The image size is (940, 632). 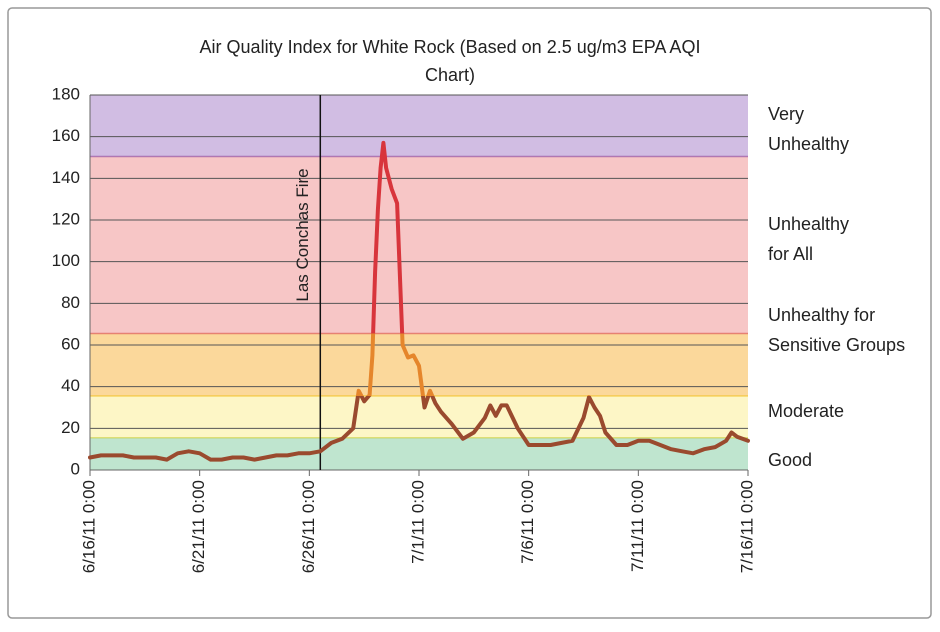 What do you see at coordinates (66, 218) in the screenshot?
I see `y-tick-label: 120` at bounding box center [66, 218].